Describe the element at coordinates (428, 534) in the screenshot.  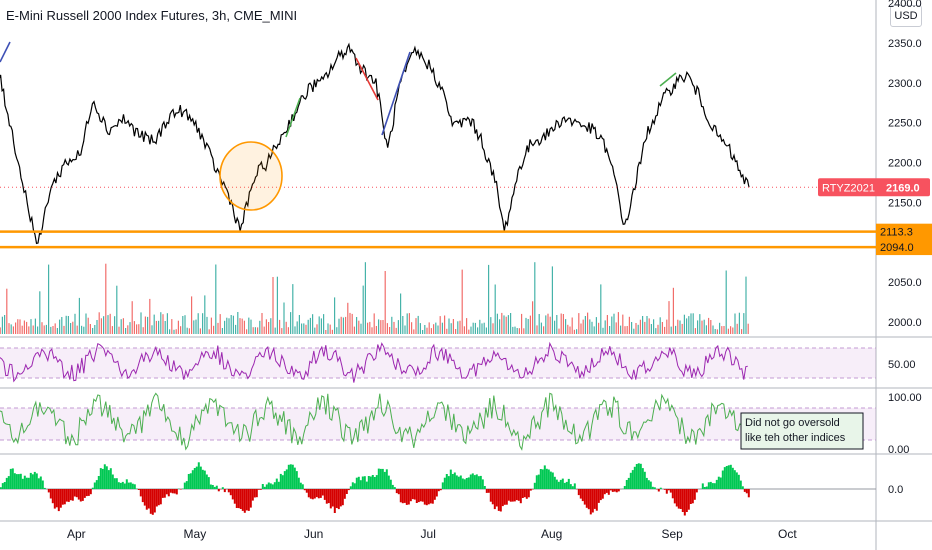
I see `time-tick-label-3: Jul` at that location.